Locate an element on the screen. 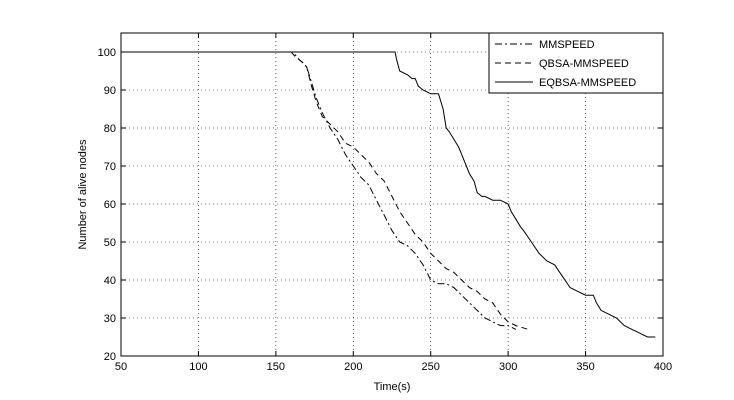  y-tick-label: 60 is located at coordinates (110, 205).